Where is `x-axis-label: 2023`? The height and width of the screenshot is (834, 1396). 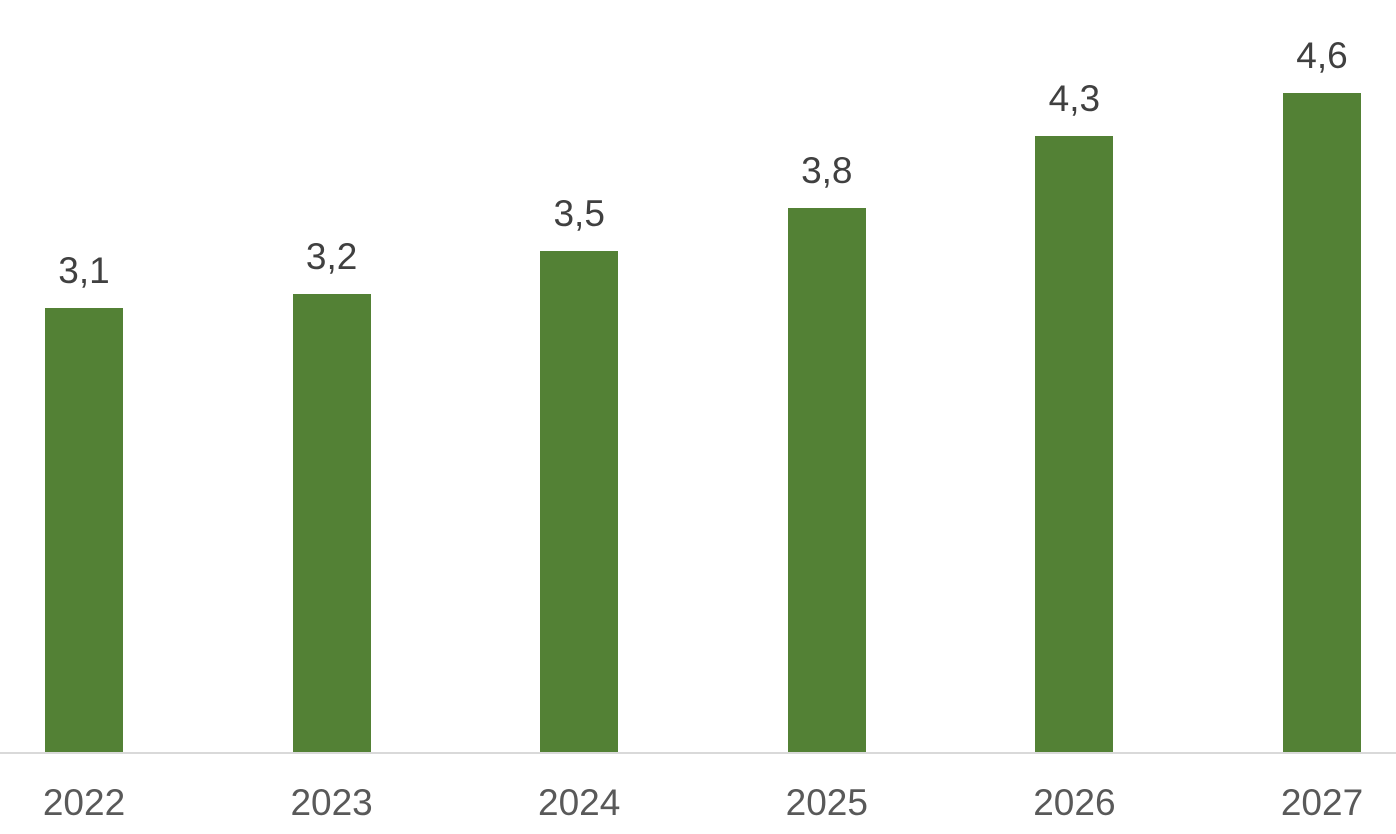 x-axis-label: 2023 is located at coordinates (331, 802).